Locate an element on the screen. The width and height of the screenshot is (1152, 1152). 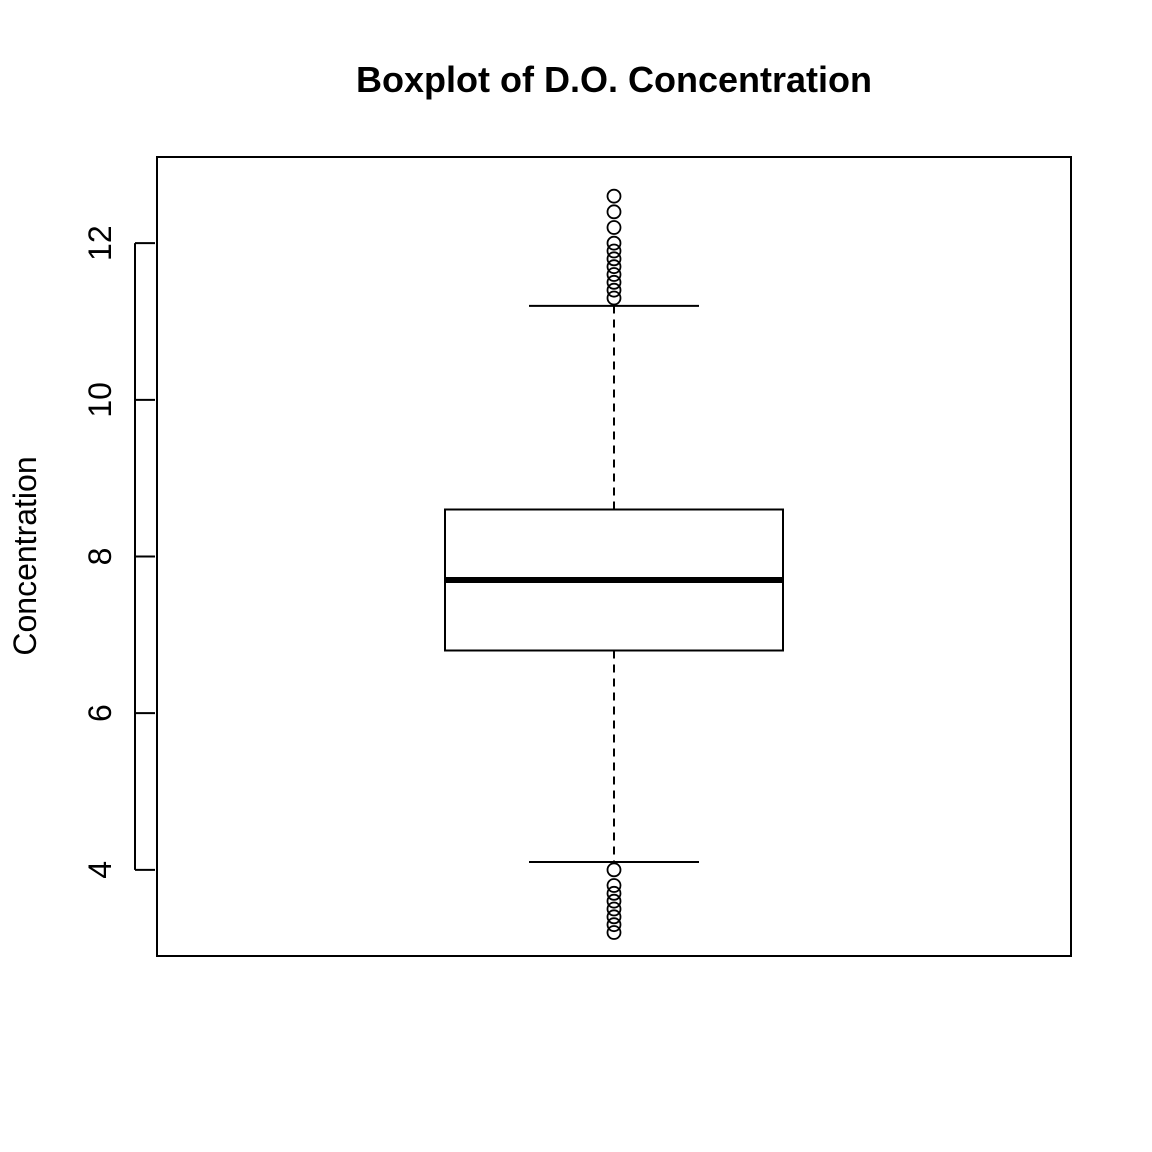
y-axis-label: Concentration is located at coordinates (25, 555).